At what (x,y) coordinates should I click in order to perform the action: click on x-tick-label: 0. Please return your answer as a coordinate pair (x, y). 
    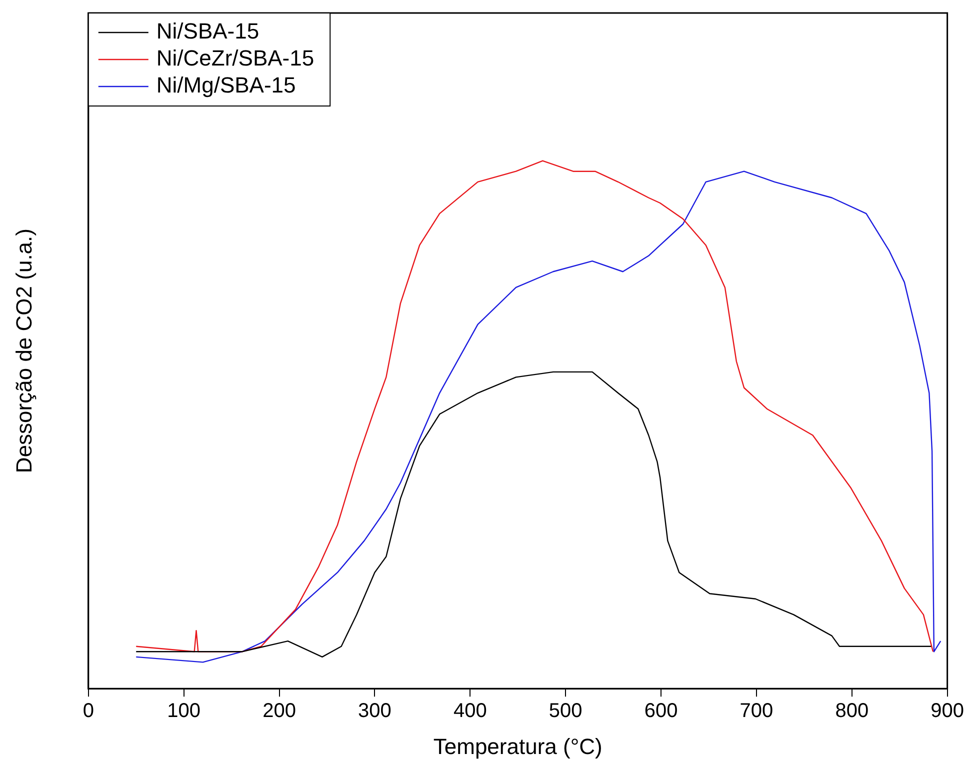
    Looking at the image, I should click on (88, 711).